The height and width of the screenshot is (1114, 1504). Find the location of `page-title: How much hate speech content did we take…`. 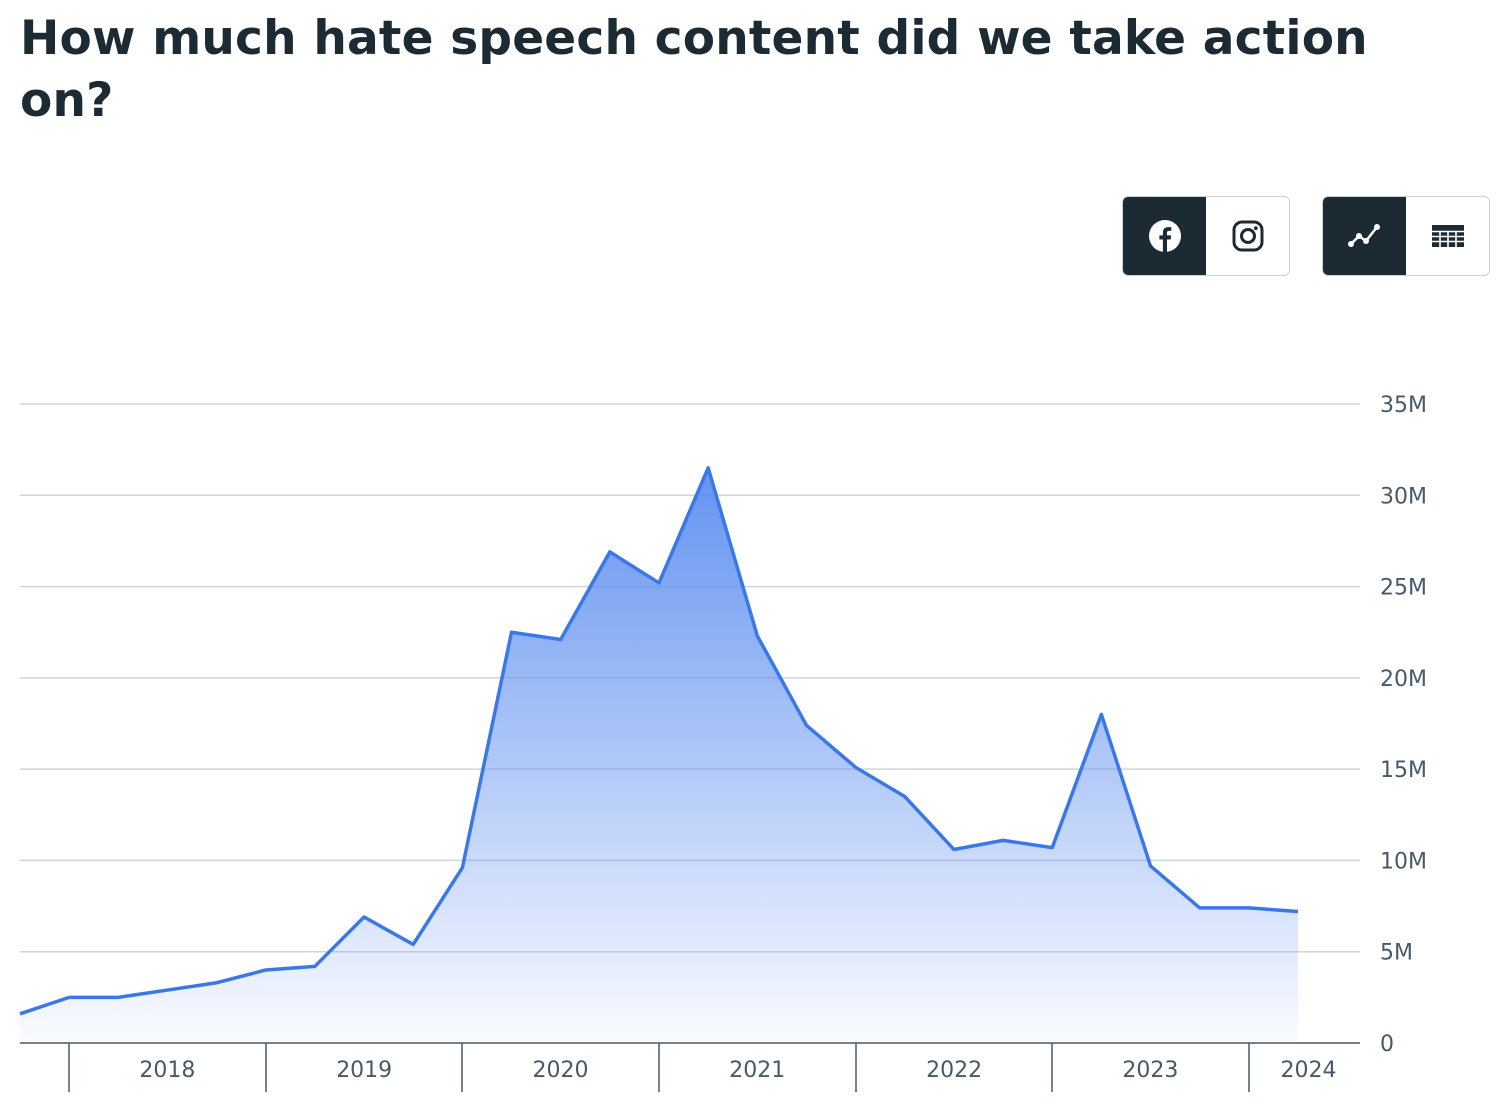

page-title: How much hate speech content did we take… is located at coordinates (694, 69).